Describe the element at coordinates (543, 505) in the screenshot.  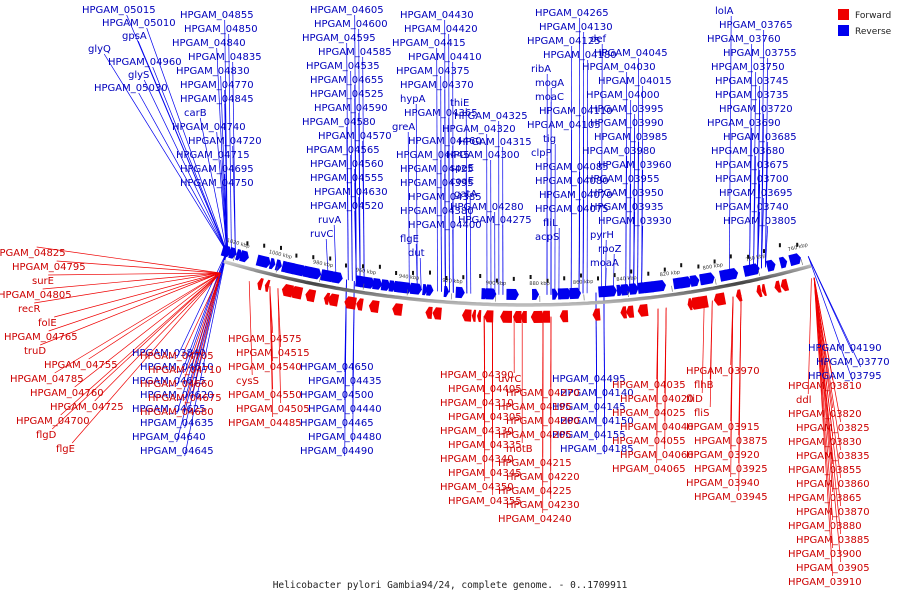
I see `forward-gene-label: HPGAM_04230` at that location.